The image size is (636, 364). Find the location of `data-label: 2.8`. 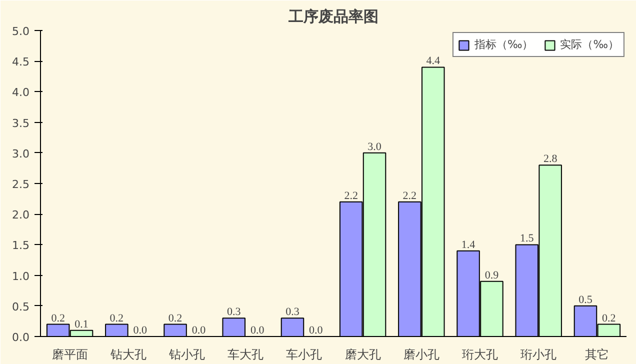

data-label: 2.8 is located at coordinates (550, 159).